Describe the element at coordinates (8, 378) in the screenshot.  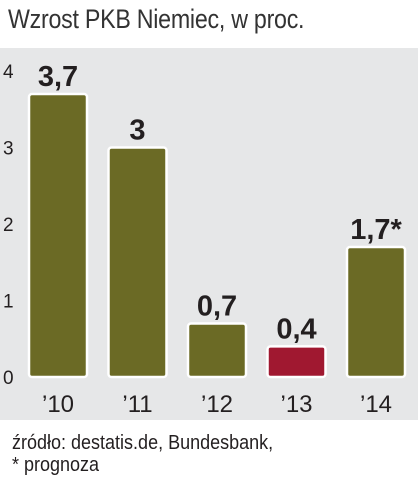
I see `y-tick-label: 0` at that location.